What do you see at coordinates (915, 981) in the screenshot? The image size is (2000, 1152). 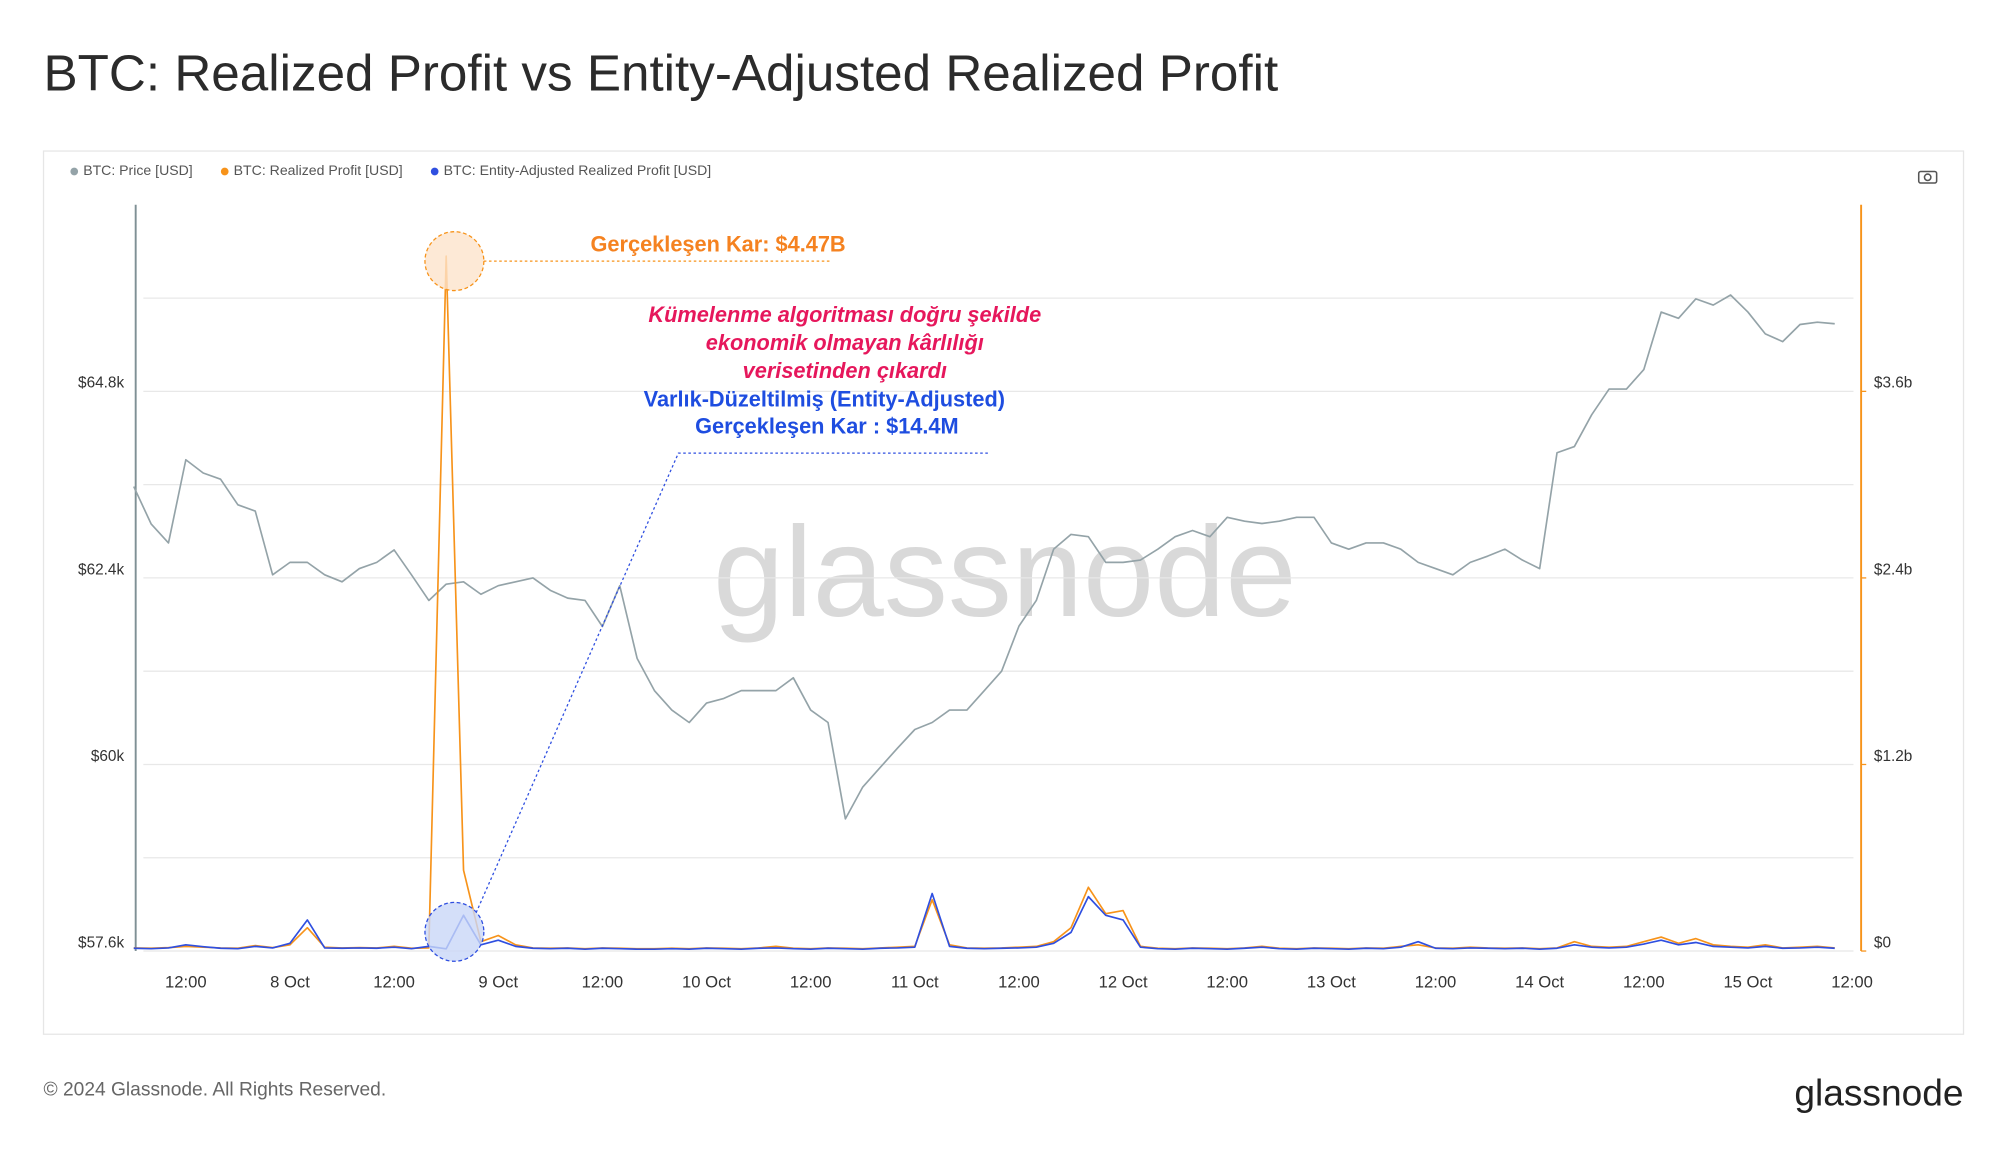 I see `x-tick-label: 11 Oct` at bounding box center [915, 981].